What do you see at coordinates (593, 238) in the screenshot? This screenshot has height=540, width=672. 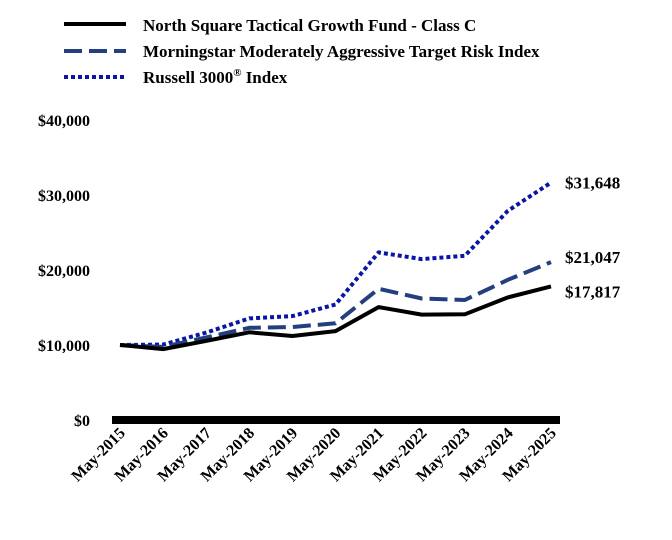 I see `end-value-labels: $17,817 $21,047 $31,648` at bounding box center [593, 238].